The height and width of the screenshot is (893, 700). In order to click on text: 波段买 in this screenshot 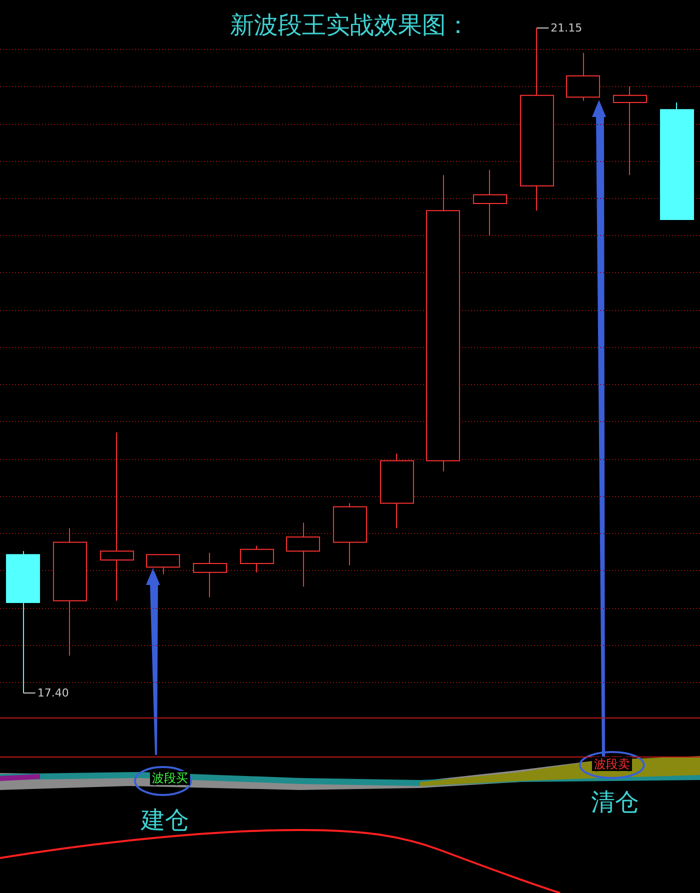, I will do `click(170, 778)`.